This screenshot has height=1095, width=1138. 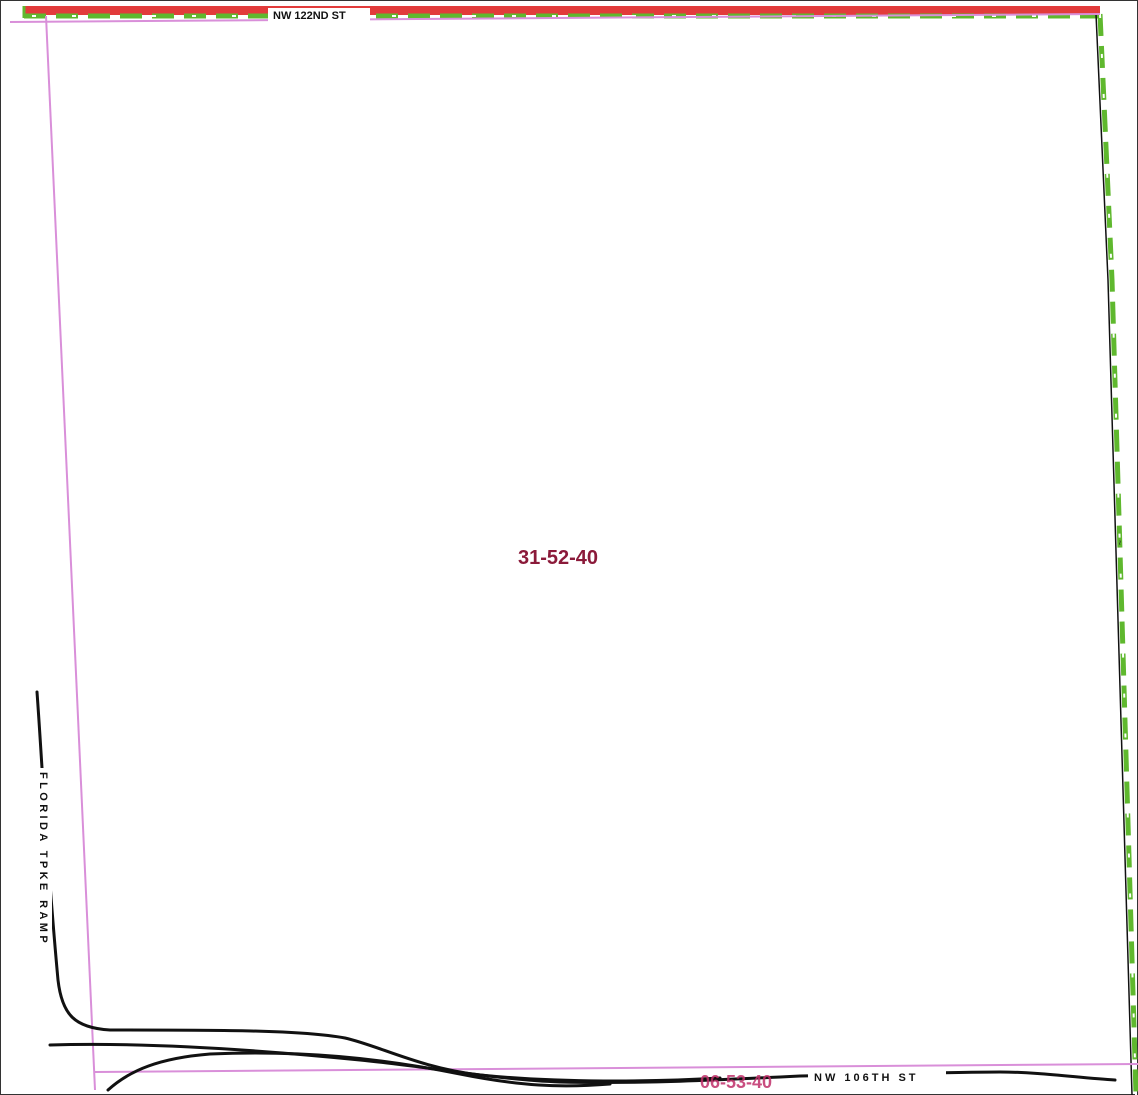 I want to click on east-row-highlight: ~, so click(x=1116, y=554).